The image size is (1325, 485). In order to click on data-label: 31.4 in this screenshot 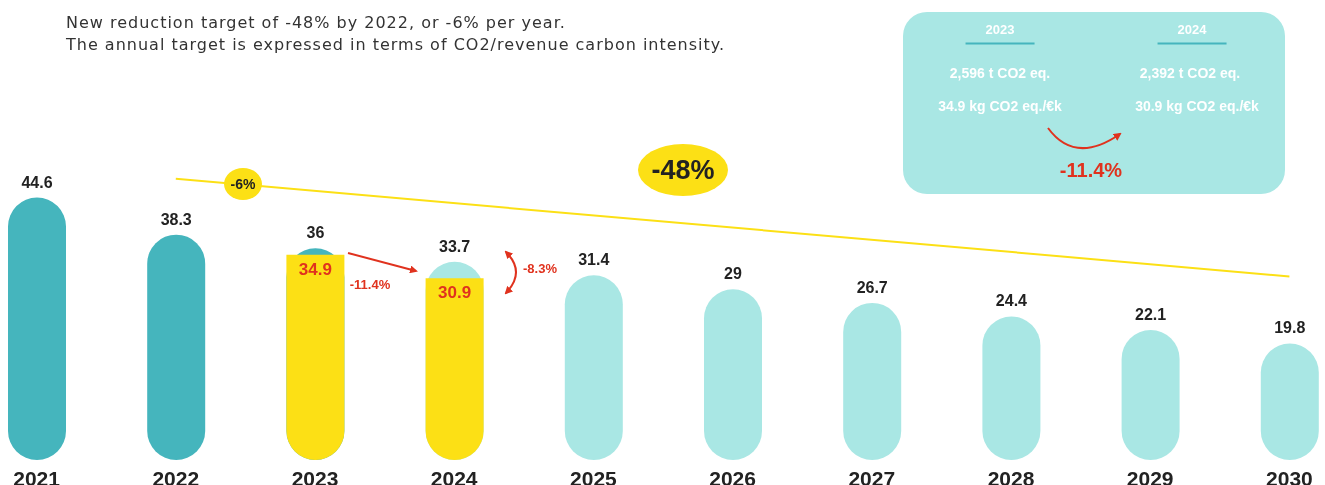, I will do `click(594, 260)`.